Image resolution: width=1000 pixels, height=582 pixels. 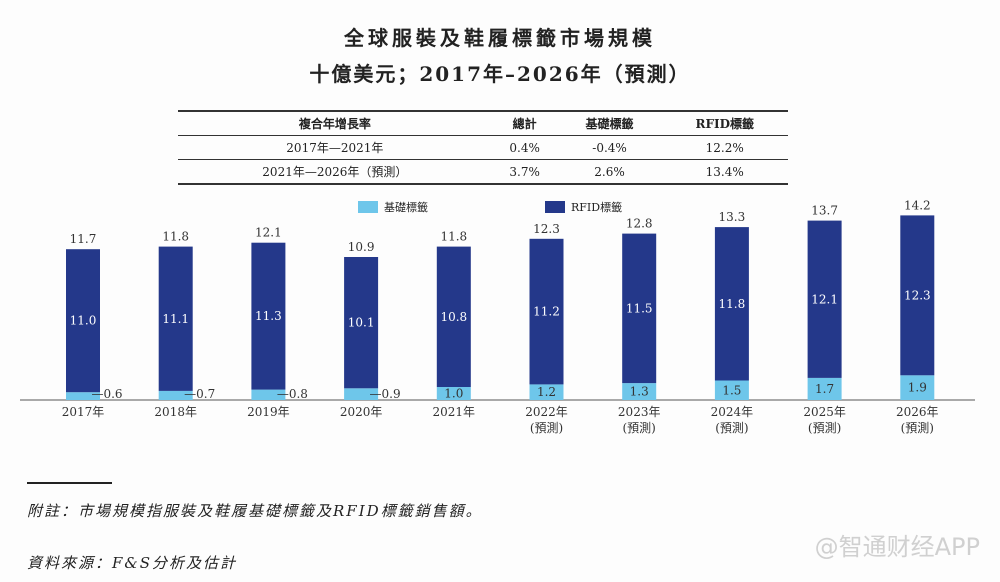 I want to click on basic-value-label: 1.2, so click(x=546, y=392).